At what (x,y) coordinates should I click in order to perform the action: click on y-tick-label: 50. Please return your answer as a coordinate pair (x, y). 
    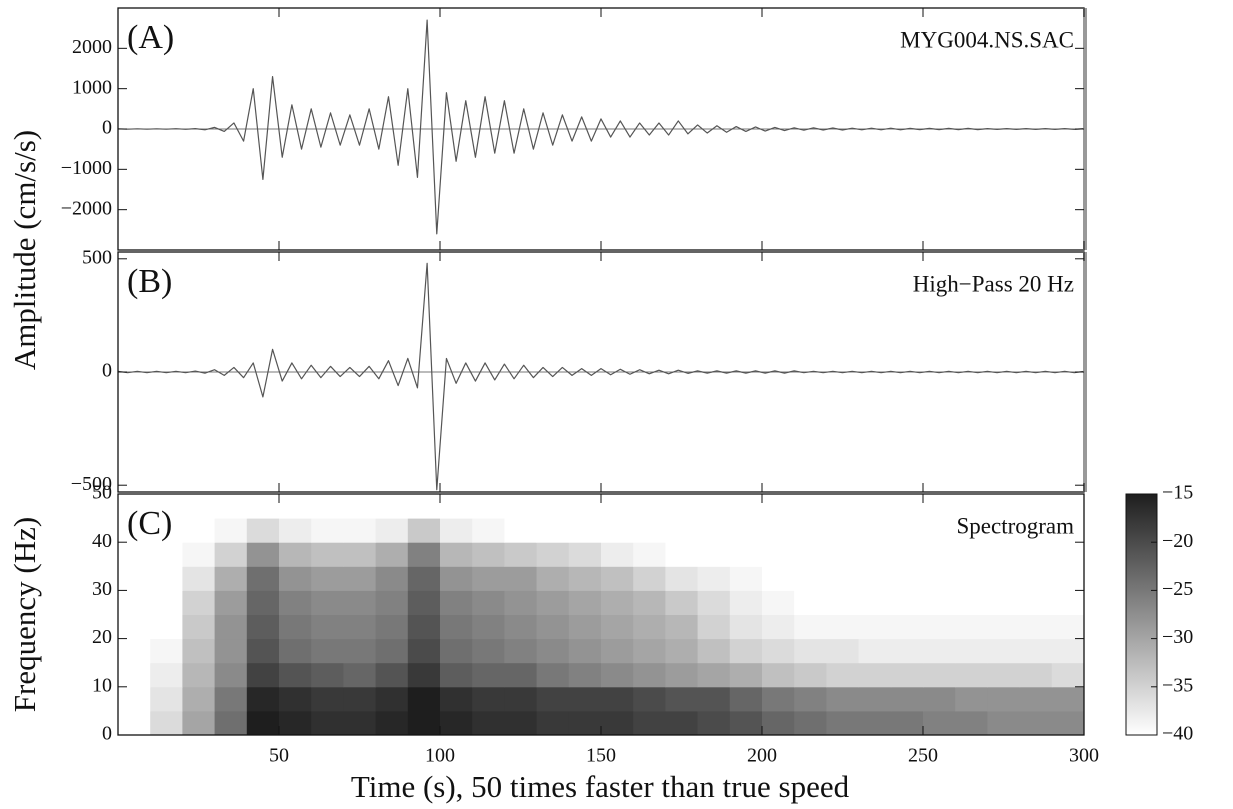
    Looking at the image, I should click on (102, 493).